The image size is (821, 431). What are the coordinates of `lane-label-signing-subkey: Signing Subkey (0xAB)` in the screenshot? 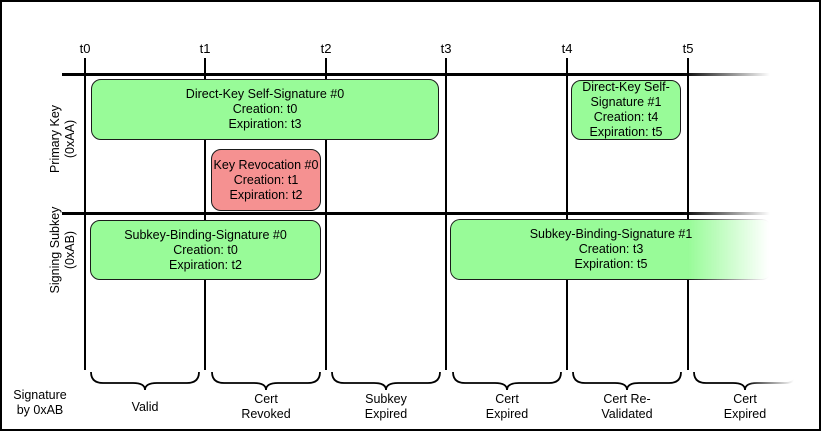 It's located at (63, 250).